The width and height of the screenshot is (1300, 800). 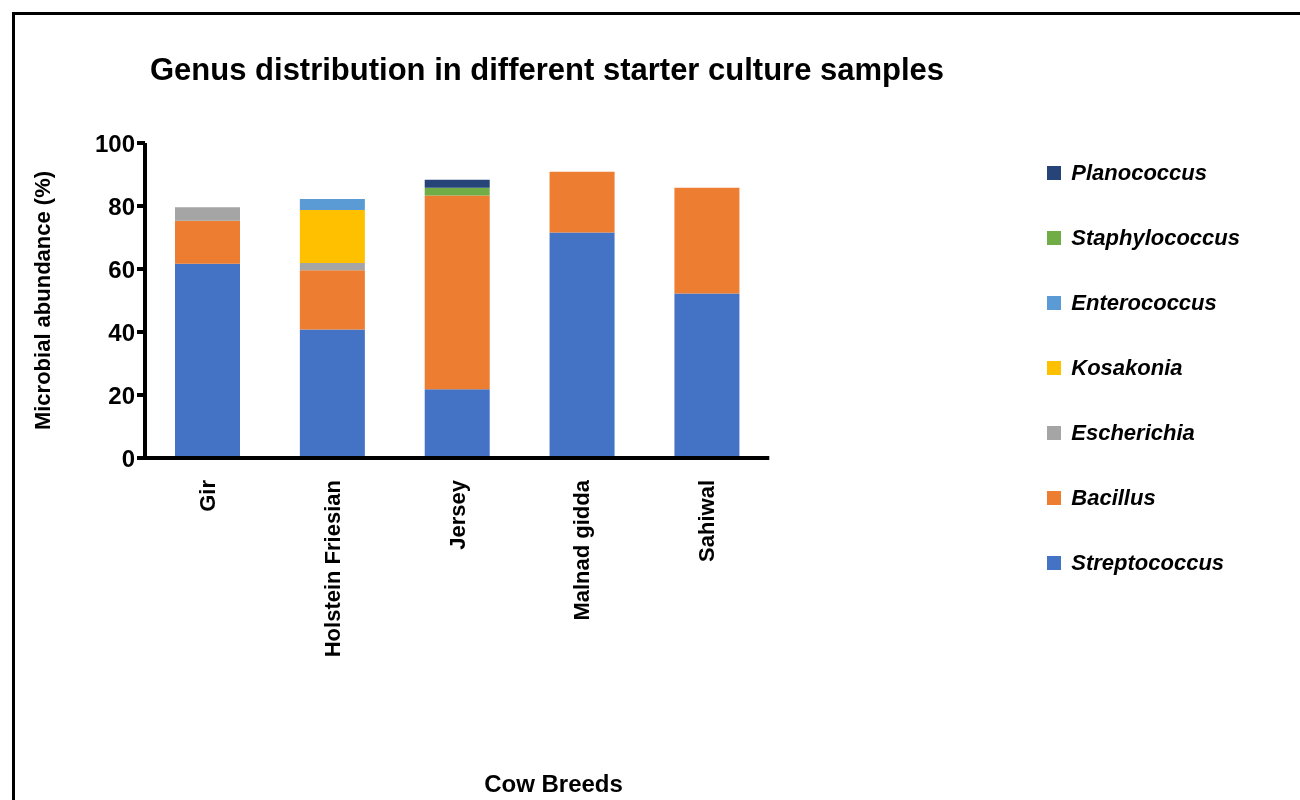 I want to click on y-tick-label: 20, so click(x=121, y=395).